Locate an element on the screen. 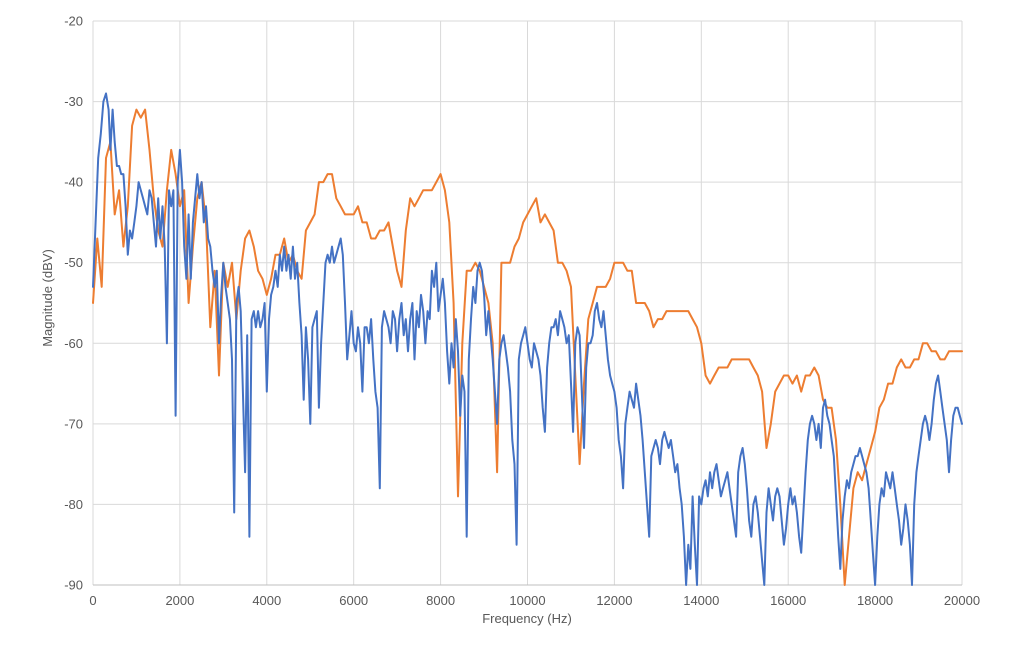 This screenshot has width=1024, height=650. y-tick-label: -70 is located at coordinates (73, 423).